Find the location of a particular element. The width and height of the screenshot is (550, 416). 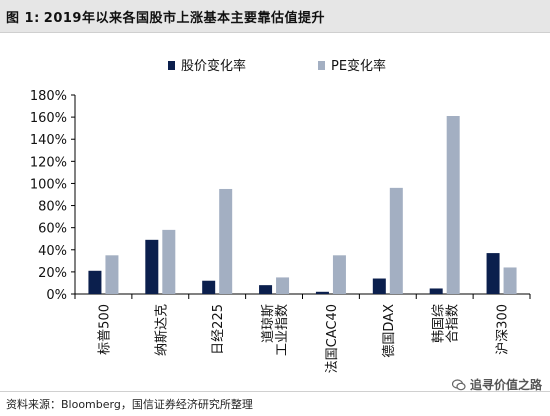

x-tick-label: 标普500 is located at coordinates (104, 329).